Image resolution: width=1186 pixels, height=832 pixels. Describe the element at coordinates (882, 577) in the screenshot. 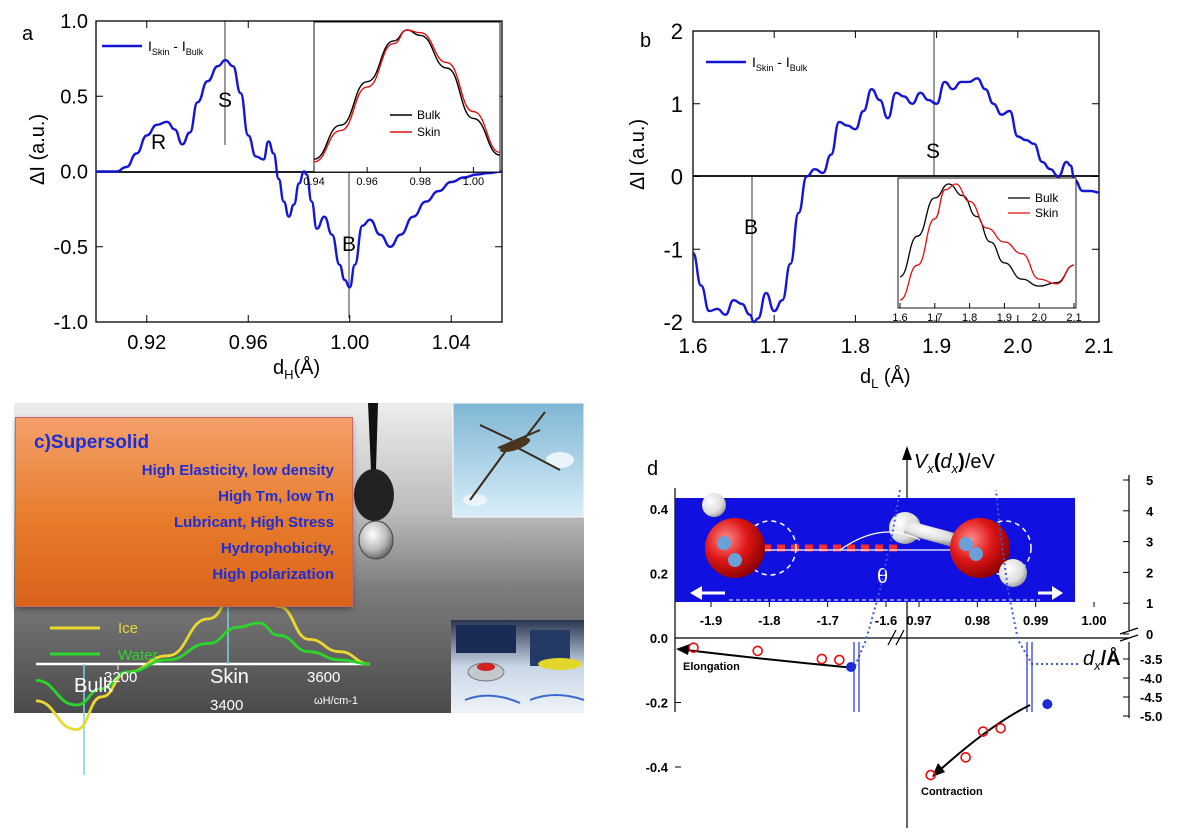

I see `theta-label: θ` at that location.